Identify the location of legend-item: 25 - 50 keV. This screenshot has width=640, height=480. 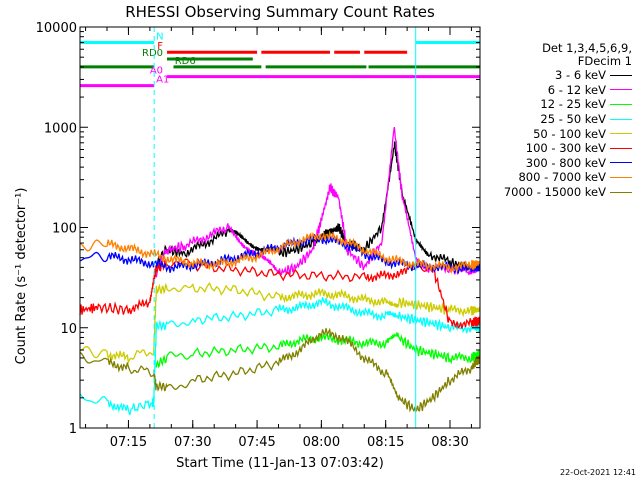
(552, 119).